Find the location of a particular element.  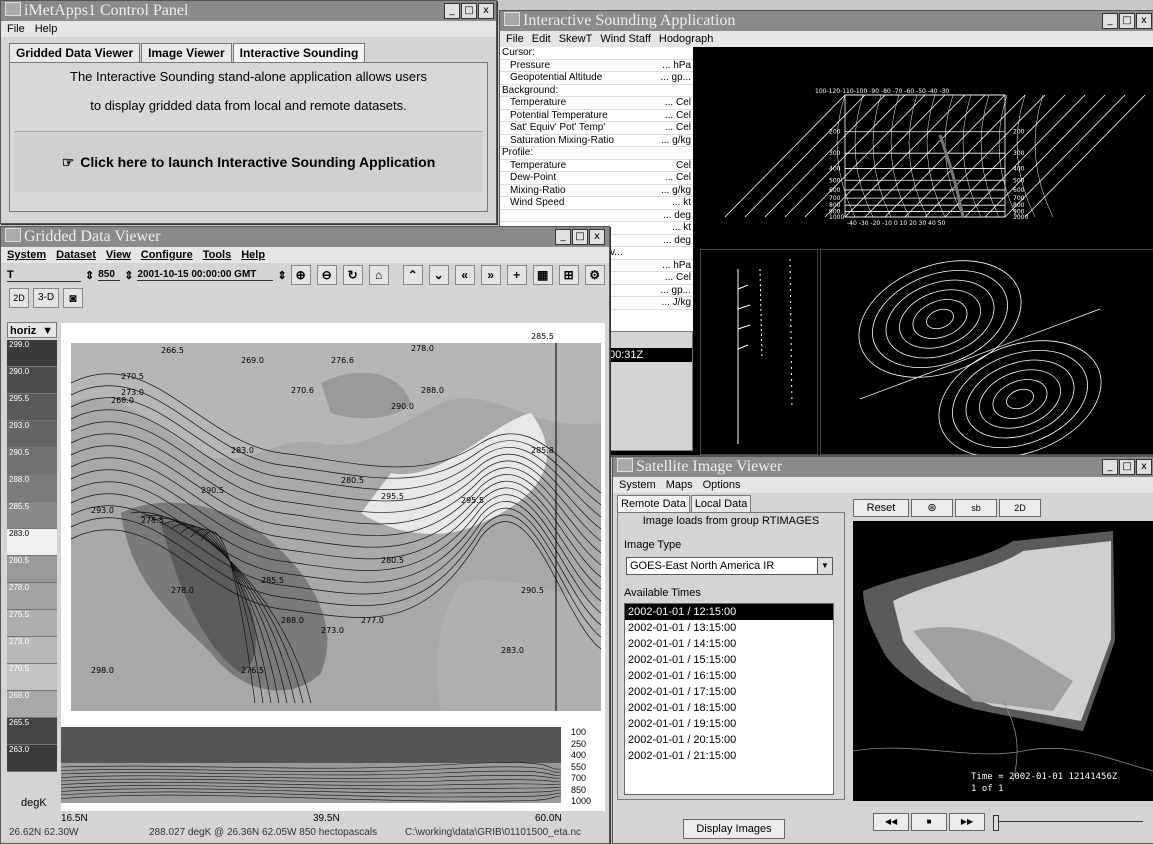

time-spinner-icon: ⇕ is located at coordinates (129, 275).